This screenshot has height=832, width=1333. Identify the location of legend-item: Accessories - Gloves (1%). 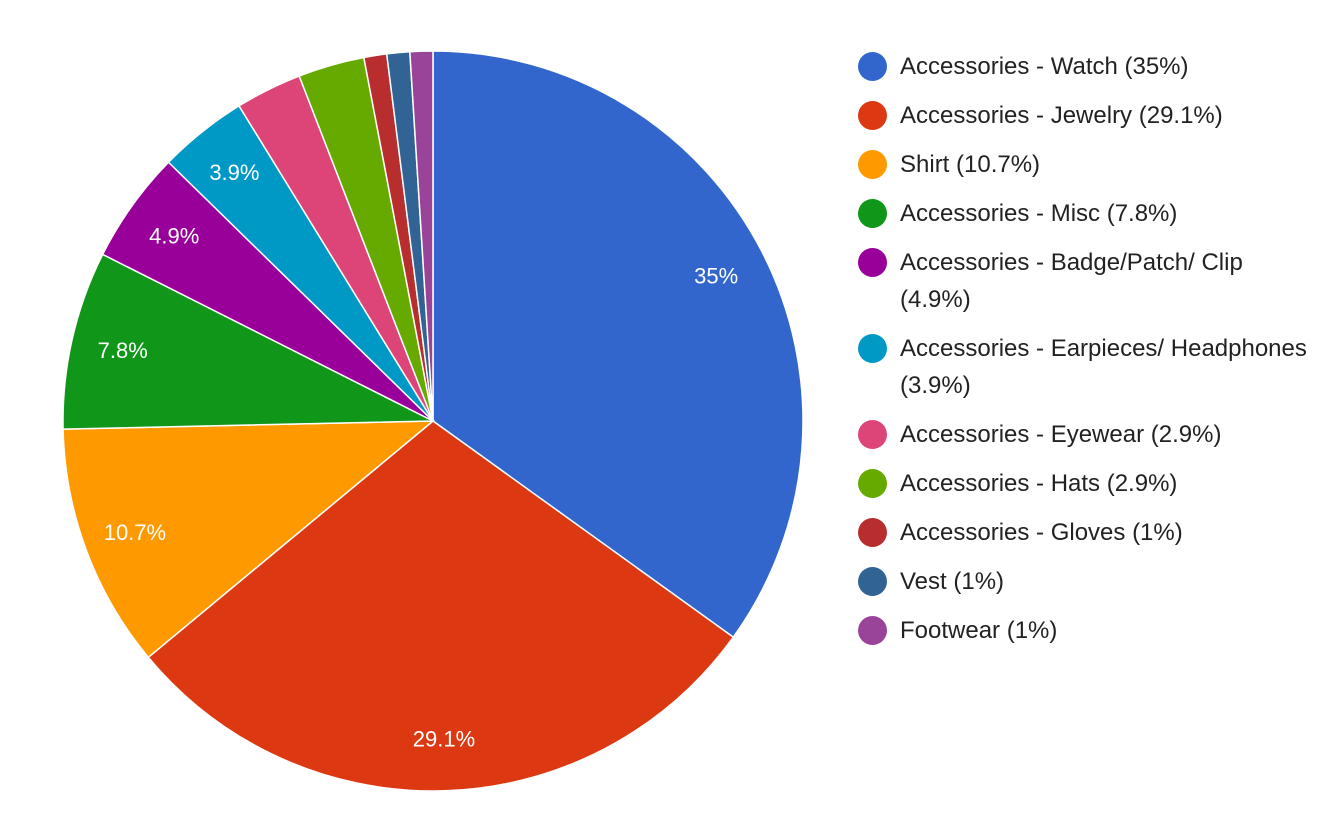
(1093, 532).